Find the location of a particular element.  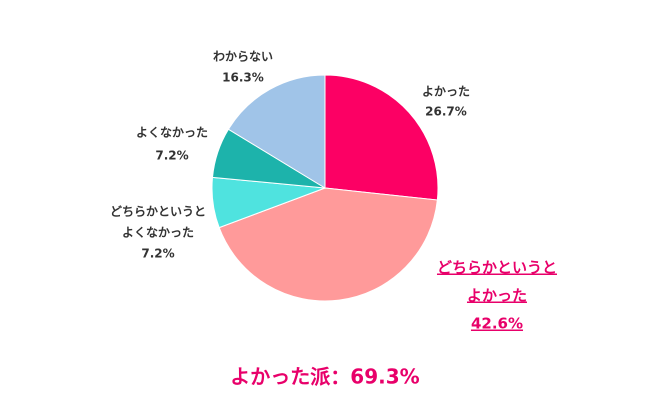

value-label: 42.6% is located at coordinates (497, 324).